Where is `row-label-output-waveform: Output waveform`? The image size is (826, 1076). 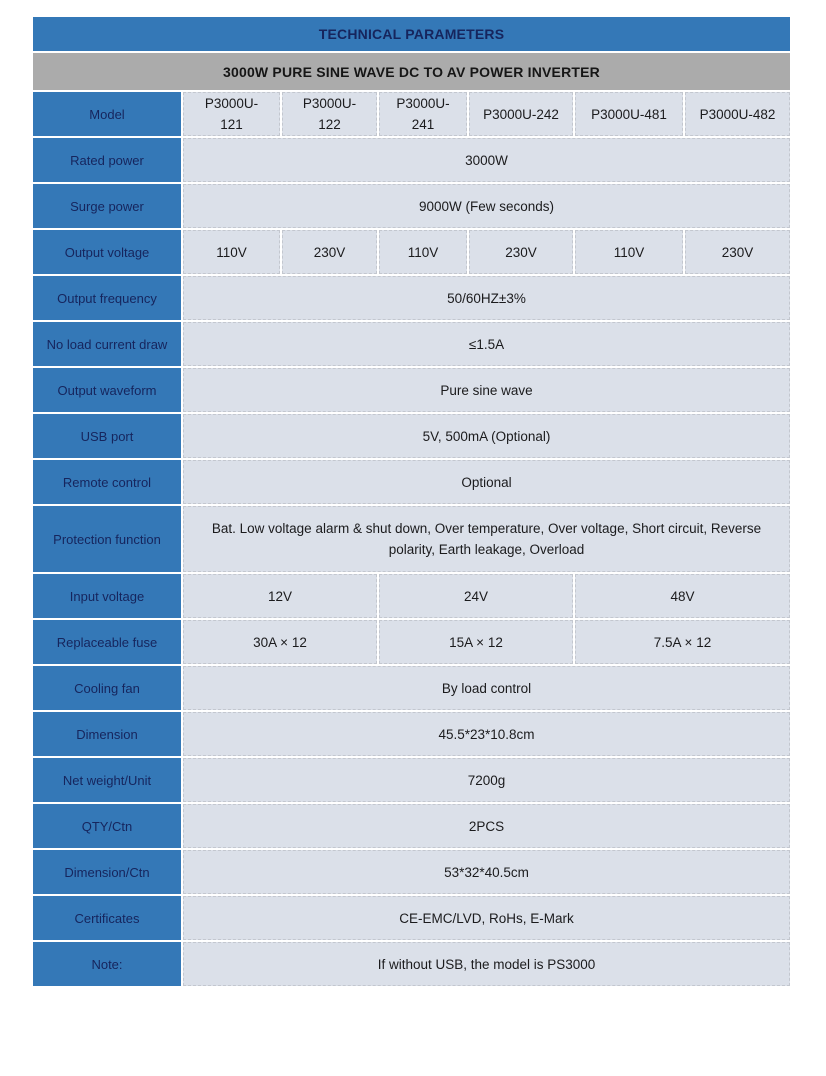 row-label-output-waveform: Output waveform is located at coordinates (107, 390).